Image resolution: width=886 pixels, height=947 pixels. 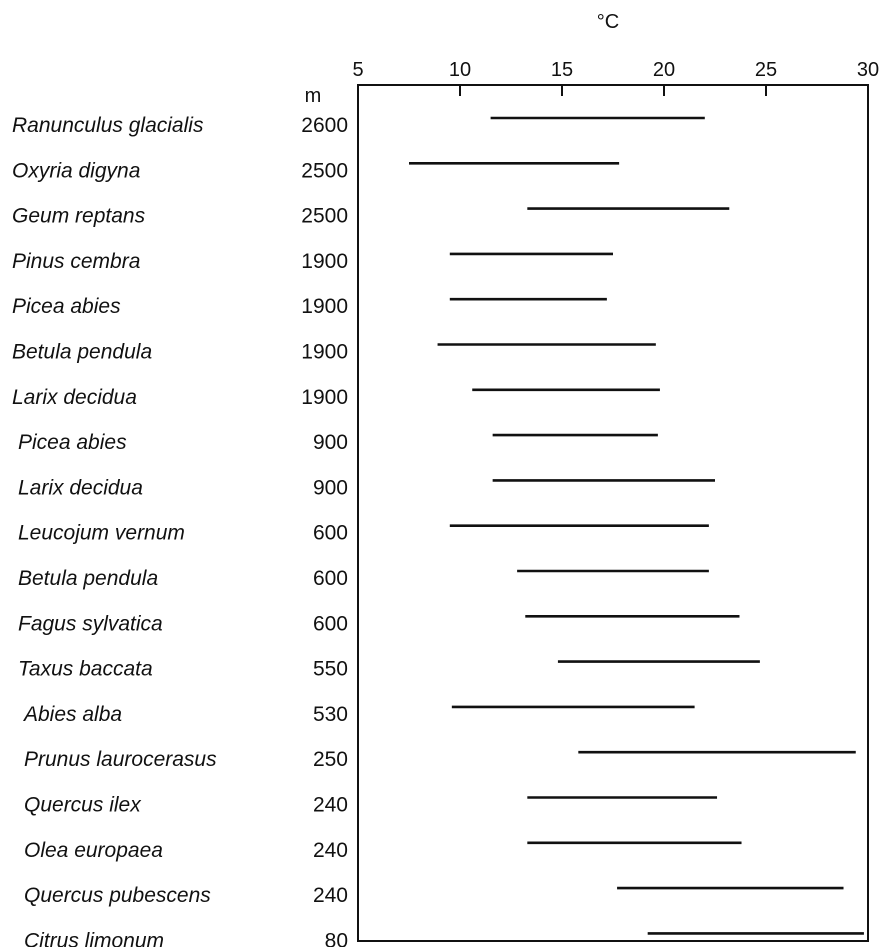 I want to click on species-label: Geum reptans, so click(x=79, y=216).